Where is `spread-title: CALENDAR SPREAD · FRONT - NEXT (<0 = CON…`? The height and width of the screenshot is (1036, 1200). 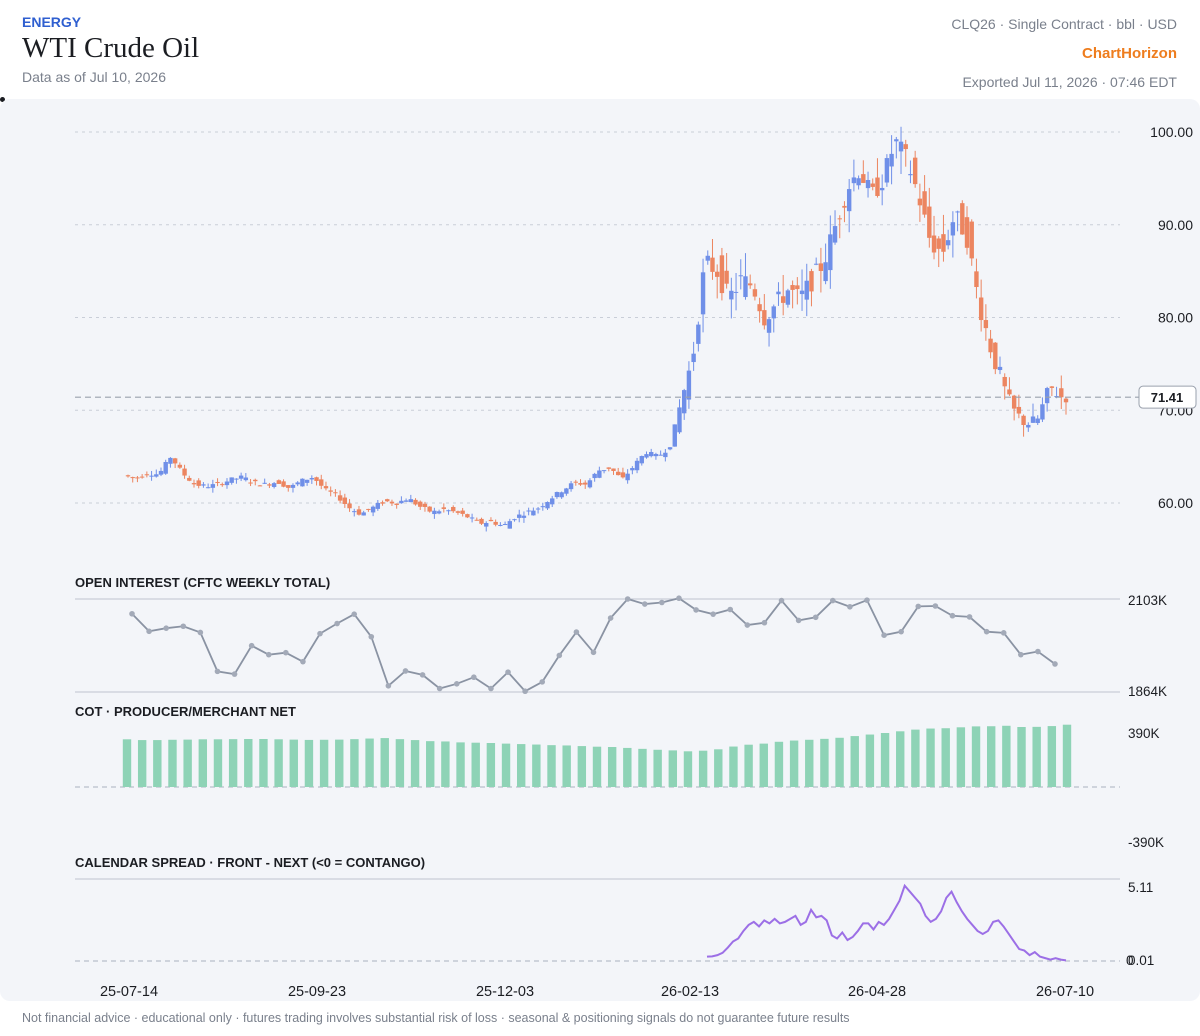 spread-title: CALENDAR SPREAD · FRONT - NEXT (<0 = CON… is located at coordinates (250, 862).